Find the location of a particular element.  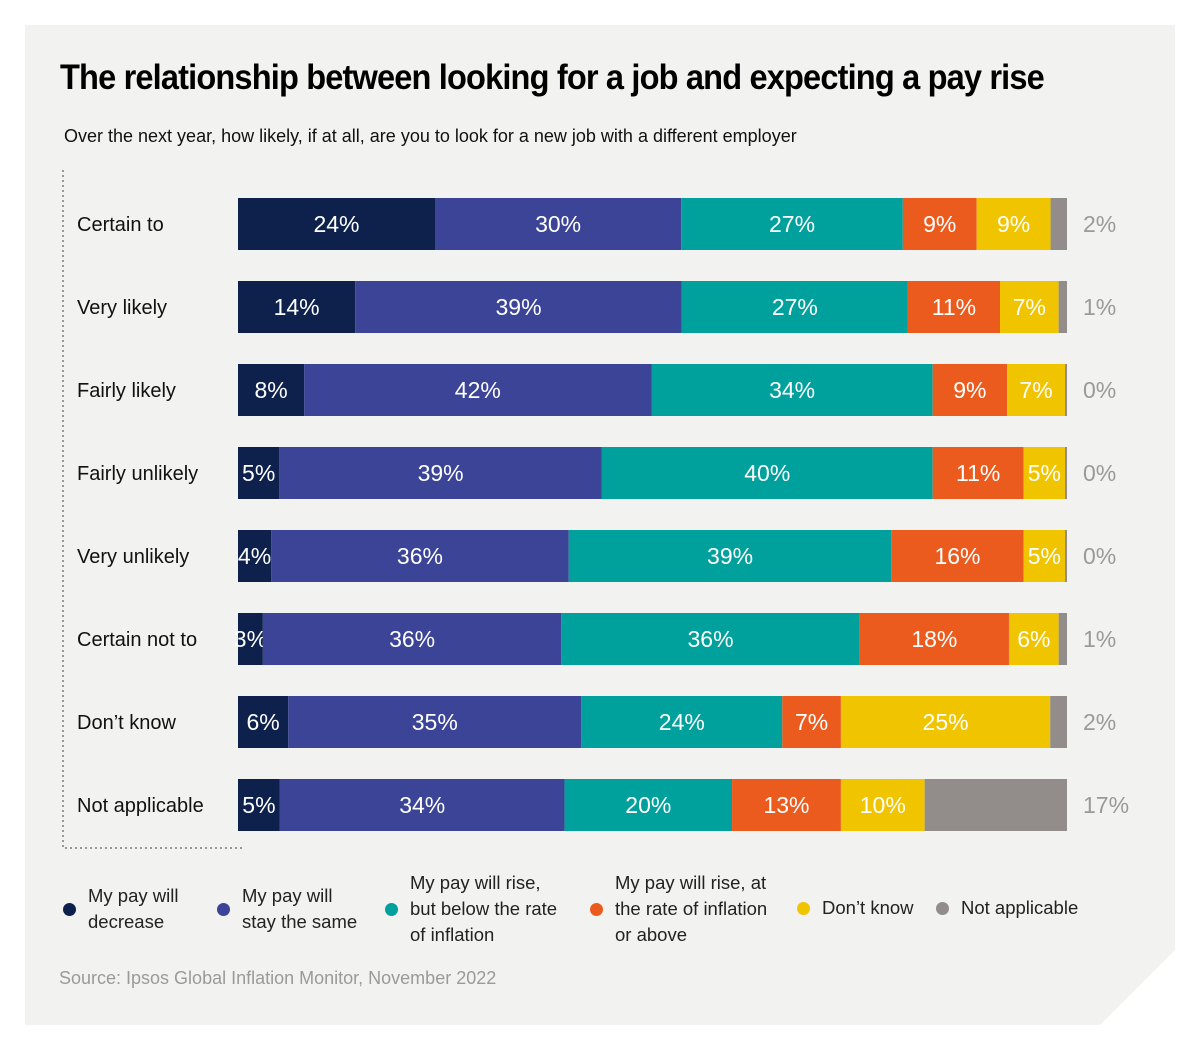

legend-label-line: but below the rate is located at coordinates (484, 908).